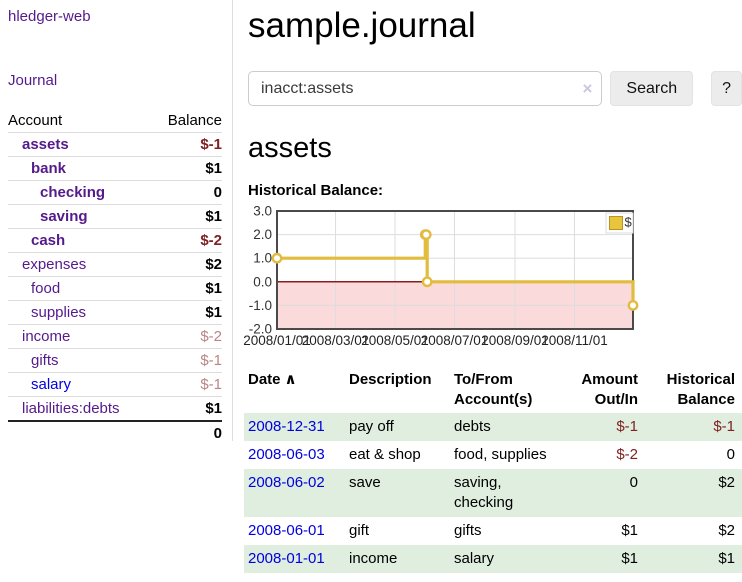 The image size is (742, 582). What do you see at coordinates (59, 312) in the screenshot?
I see `account-link: supplies` at bounding box center [59, 312].